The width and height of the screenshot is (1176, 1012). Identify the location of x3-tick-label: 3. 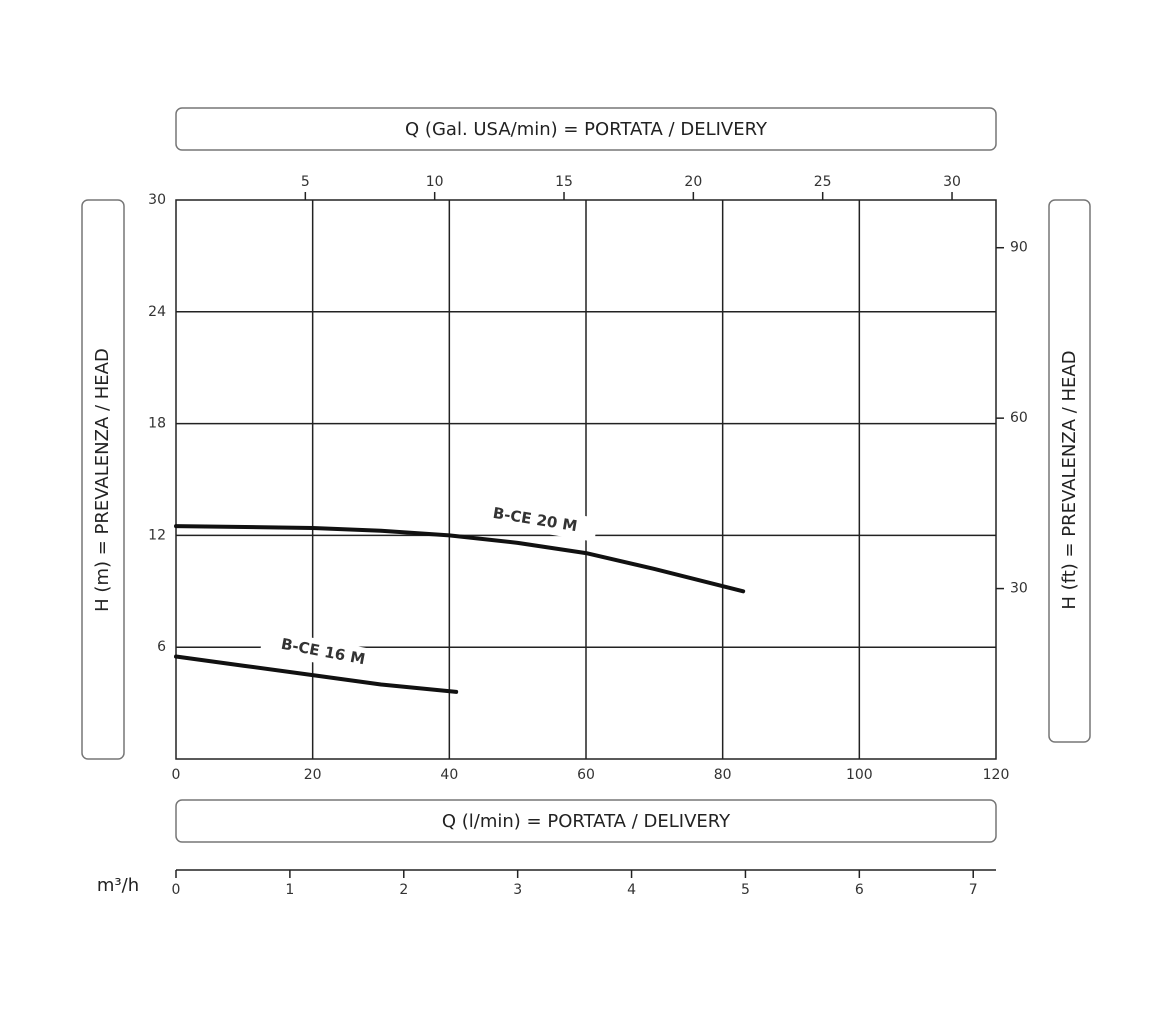
(517, 890).